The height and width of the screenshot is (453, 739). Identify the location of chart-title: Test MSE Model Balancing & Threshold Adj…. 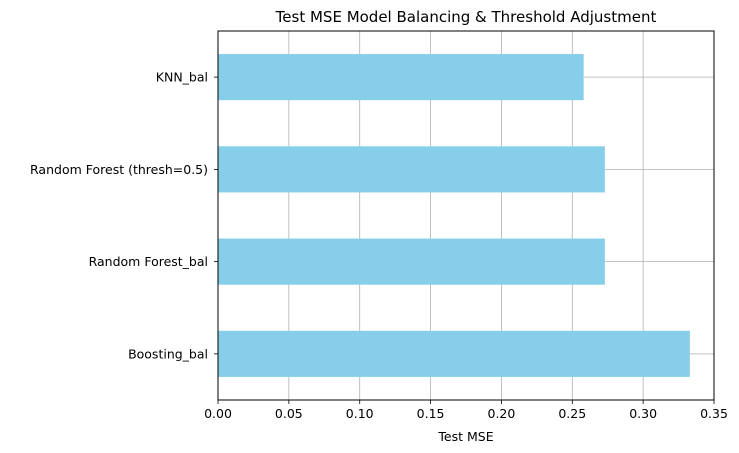
(466, 17).